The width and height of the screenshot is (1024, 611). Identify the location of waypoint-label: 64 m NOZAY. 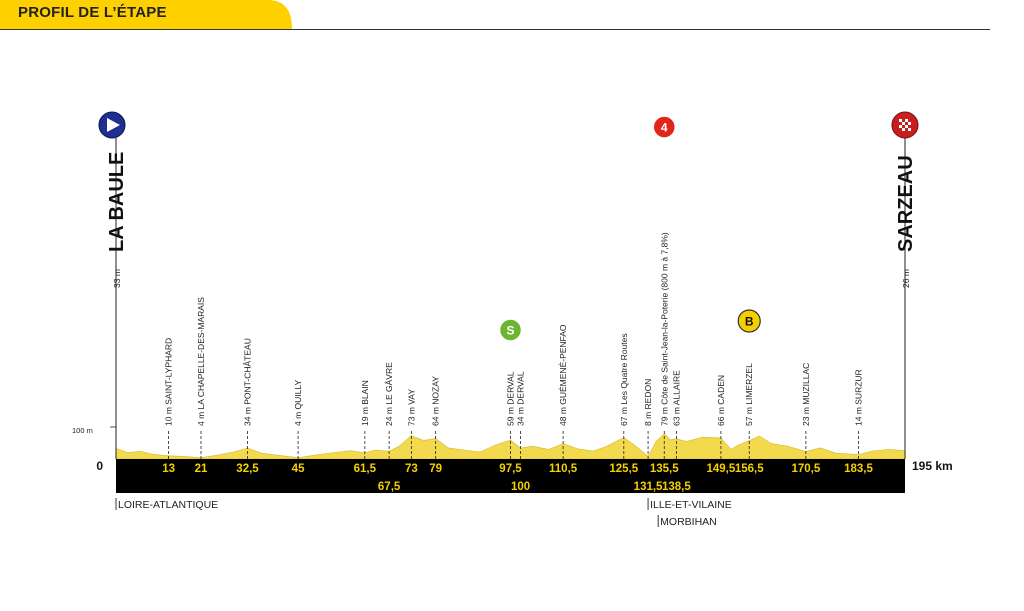
(436, 401).